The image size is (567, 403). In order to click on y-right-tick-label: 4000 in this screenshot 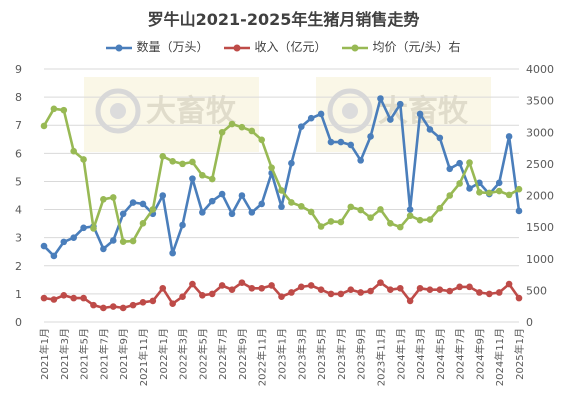, I will do `click(540, 69)`.